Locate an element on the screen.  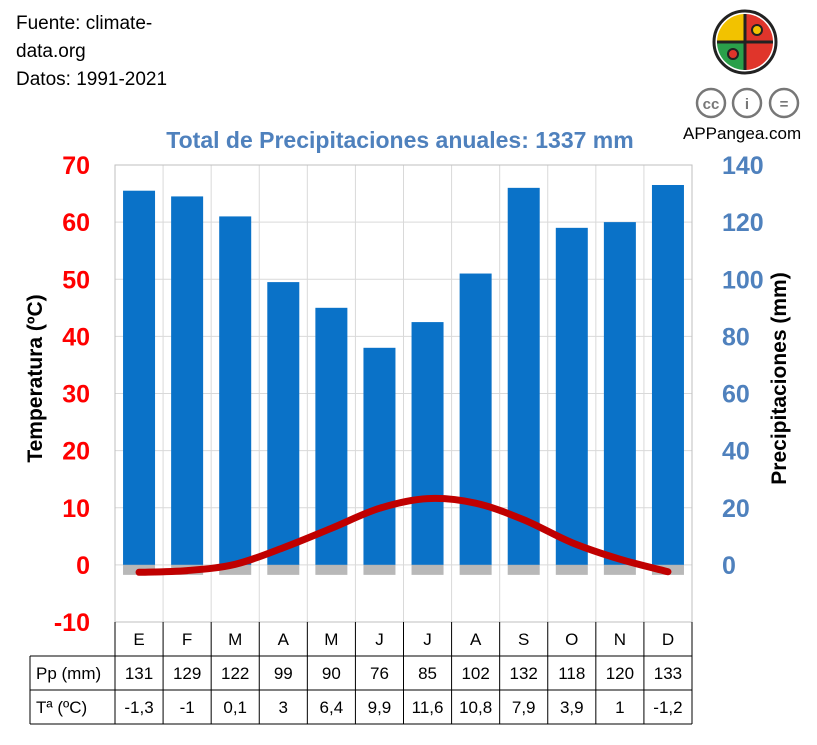
table-cell-temp: 7,9 is located at coordinates (524, 707).